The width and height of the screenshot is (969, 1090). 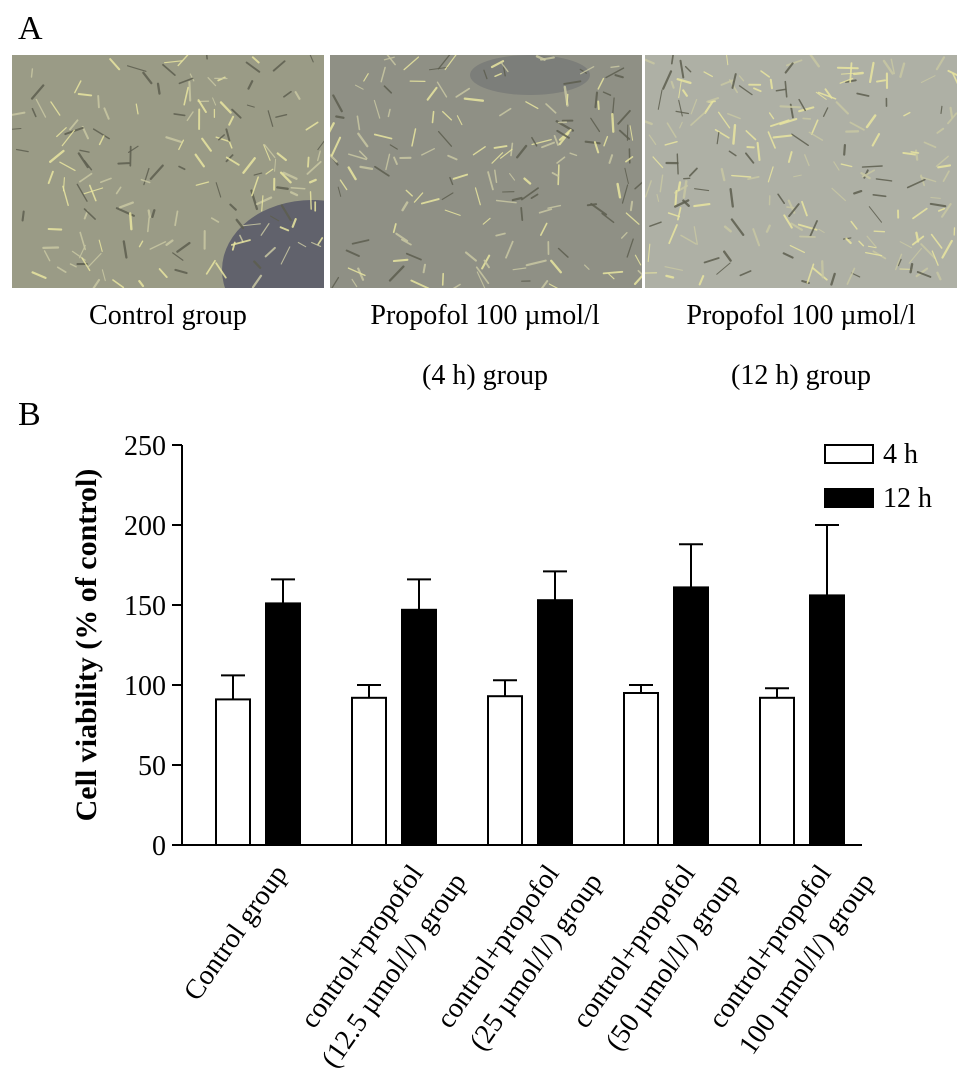 What do you see at coordinates (801, 171) in the screenshot?
I see `micrograph-propofol-12h` at bounding box center [801, 171].